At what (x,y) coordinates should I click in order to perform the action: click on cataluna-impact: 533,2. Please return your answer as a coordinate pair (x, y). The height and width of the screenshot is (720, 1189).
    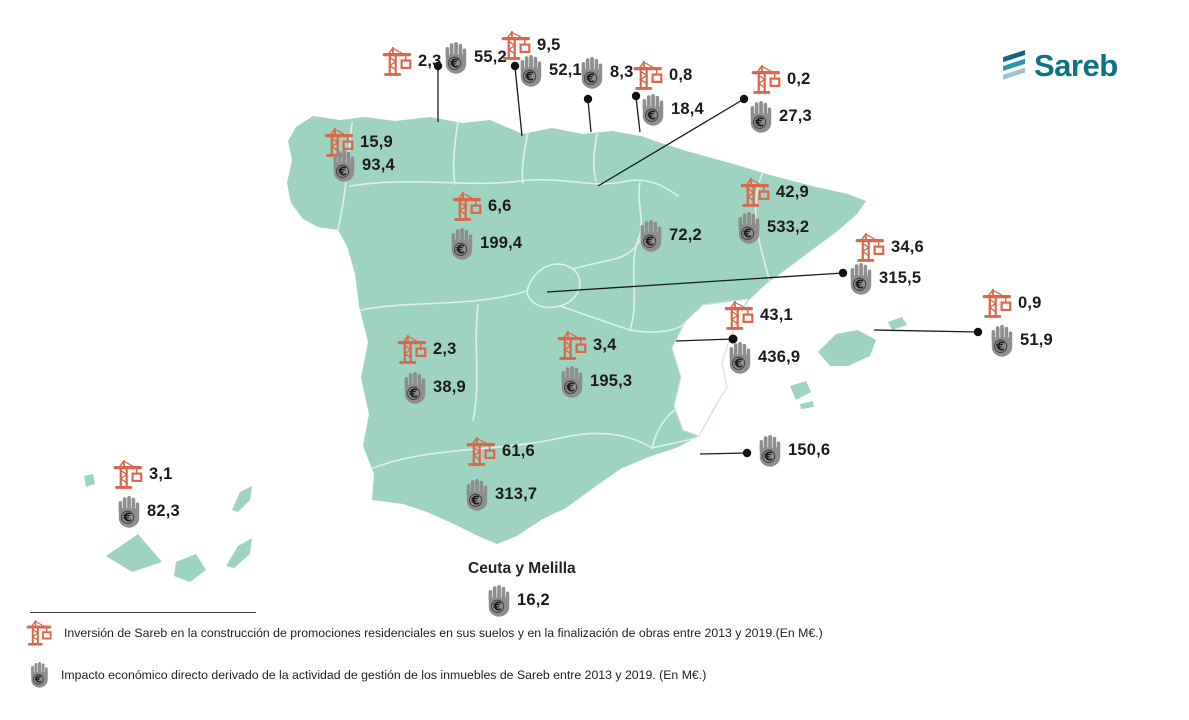
    Looking at the image, I should click on (772, 227).